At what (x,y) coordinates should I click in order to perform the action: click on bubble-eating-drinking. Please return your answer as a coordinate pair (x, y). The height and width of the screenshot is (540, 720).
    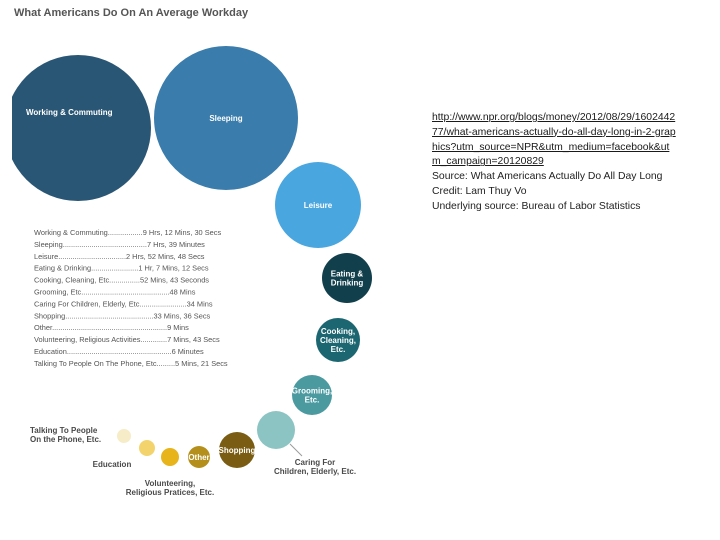
    Looking at the image, I should click on (347, 278).